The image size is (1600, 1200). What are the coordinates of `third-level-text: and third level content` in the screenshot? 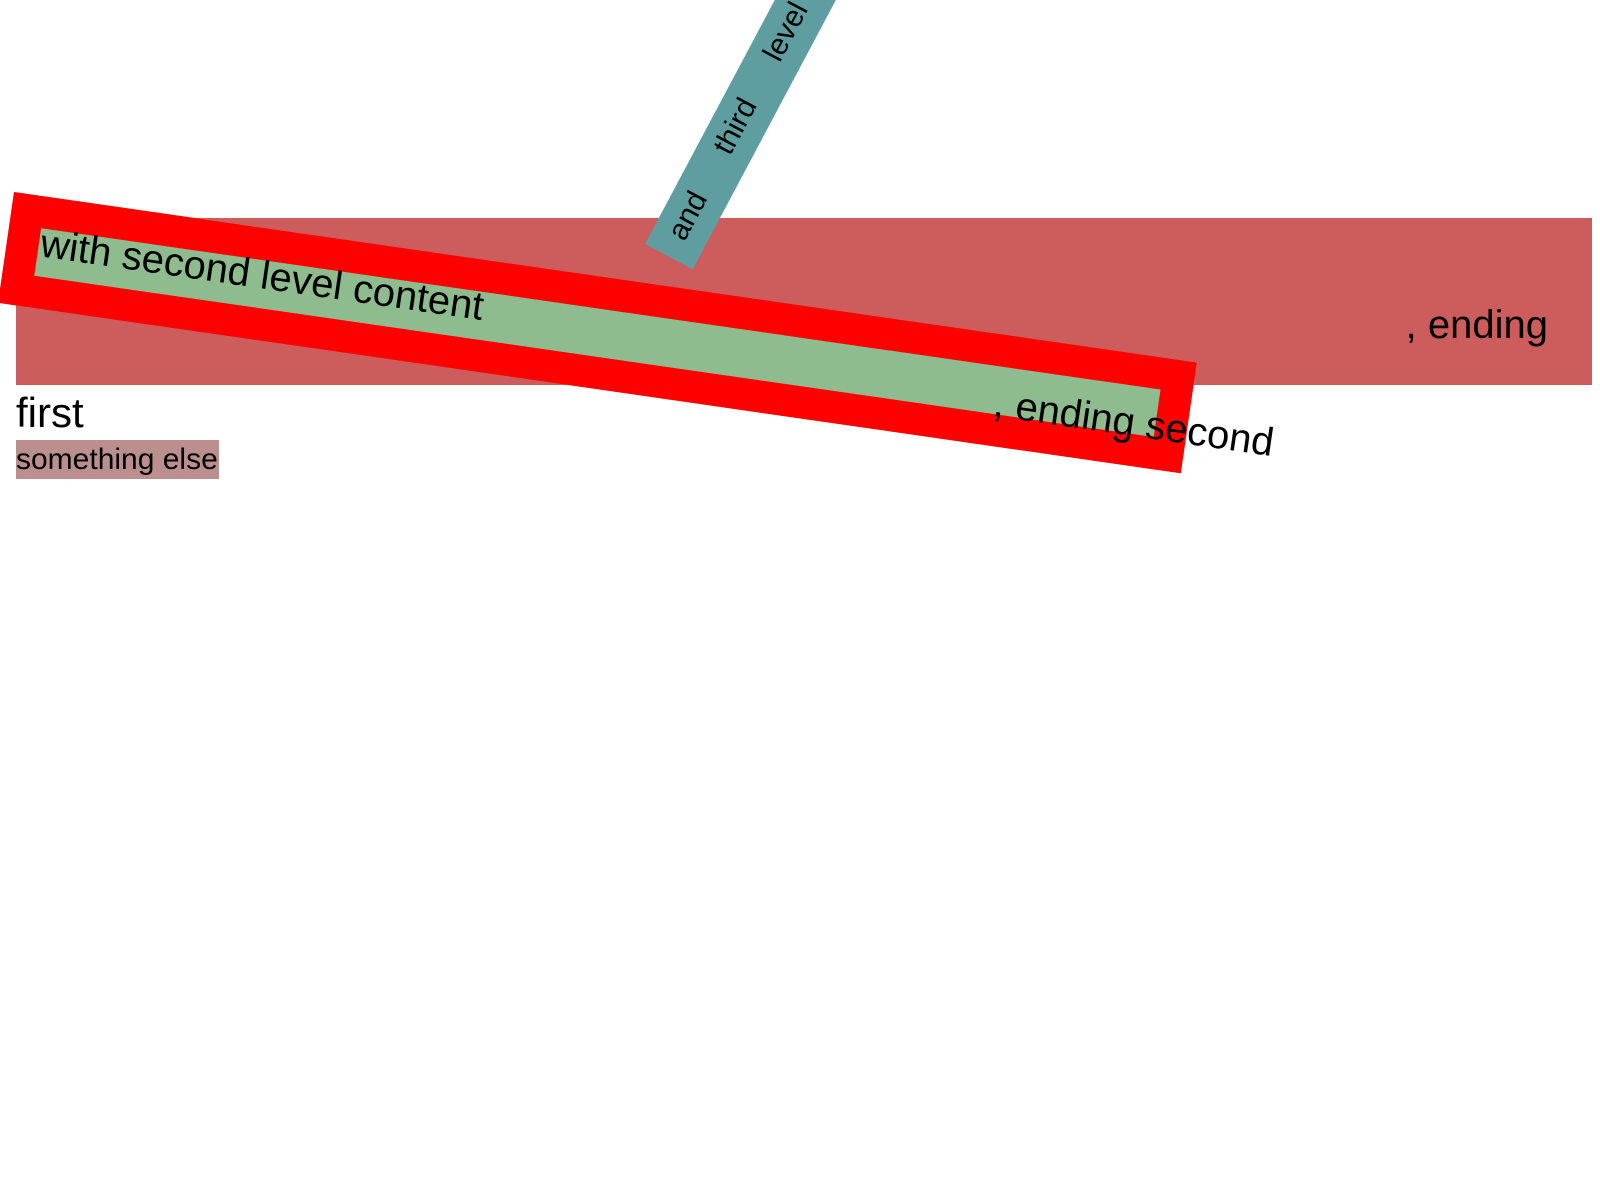 It's located at (773, 123).